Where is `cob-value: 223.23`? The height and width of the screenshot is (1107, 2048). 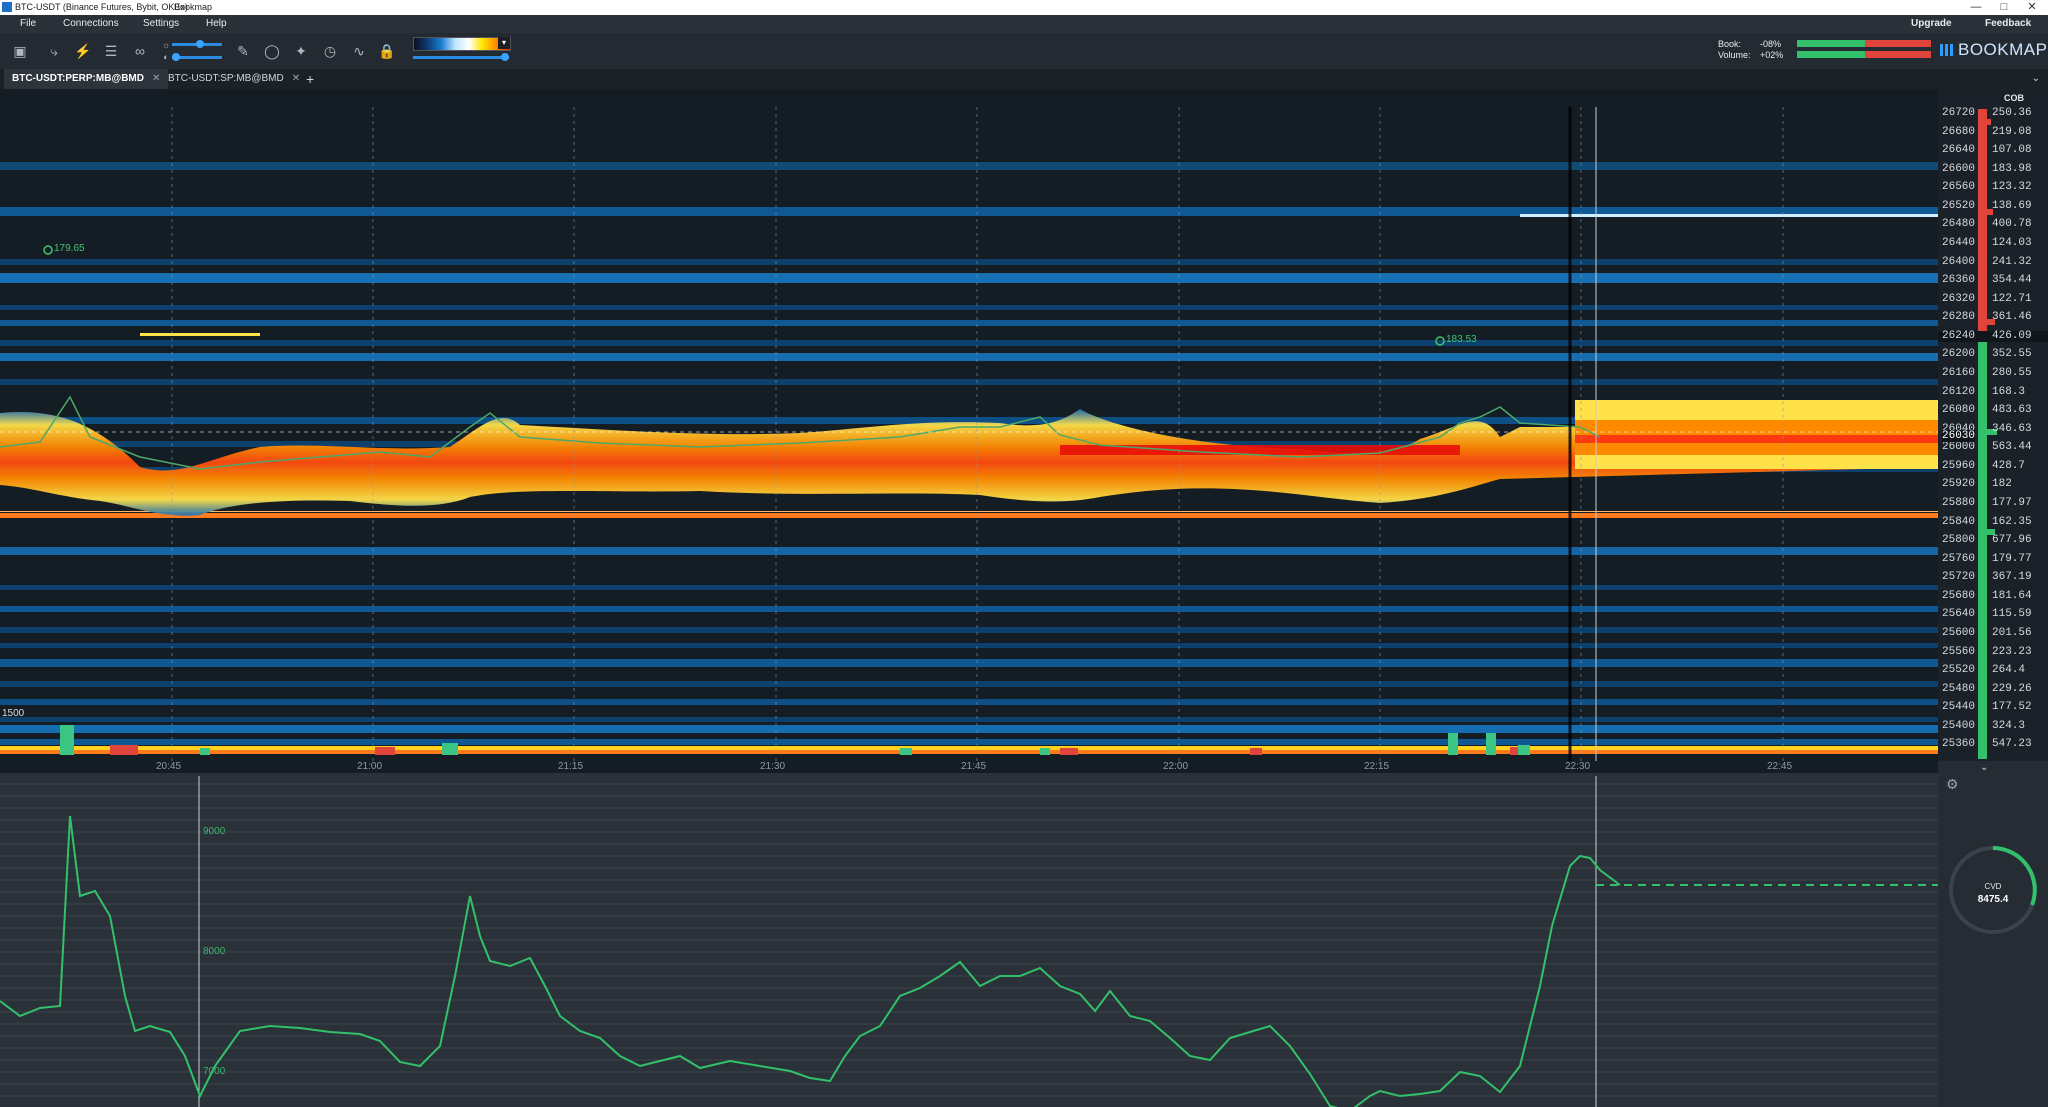
cob-value: 223.23 is located at coordinates (2012, 652).